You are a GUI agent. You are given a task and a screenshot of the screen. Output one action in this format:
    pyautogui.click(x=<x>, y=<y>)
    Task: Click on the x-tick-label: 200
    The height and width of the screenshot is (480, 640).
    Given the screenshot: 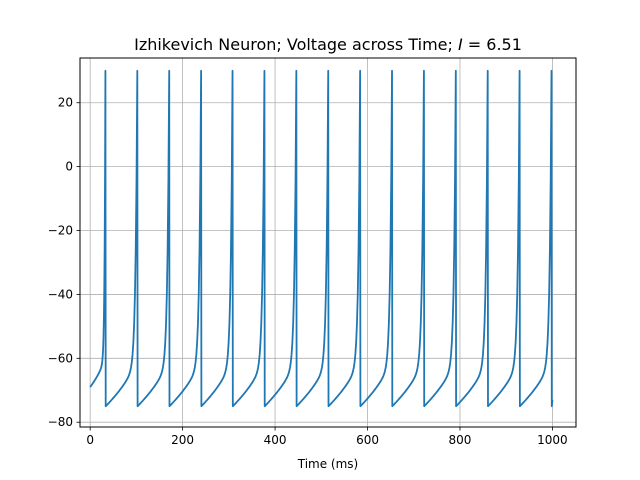 What is the action you would take?
    pyautogui.click(x=182, y=440)
    